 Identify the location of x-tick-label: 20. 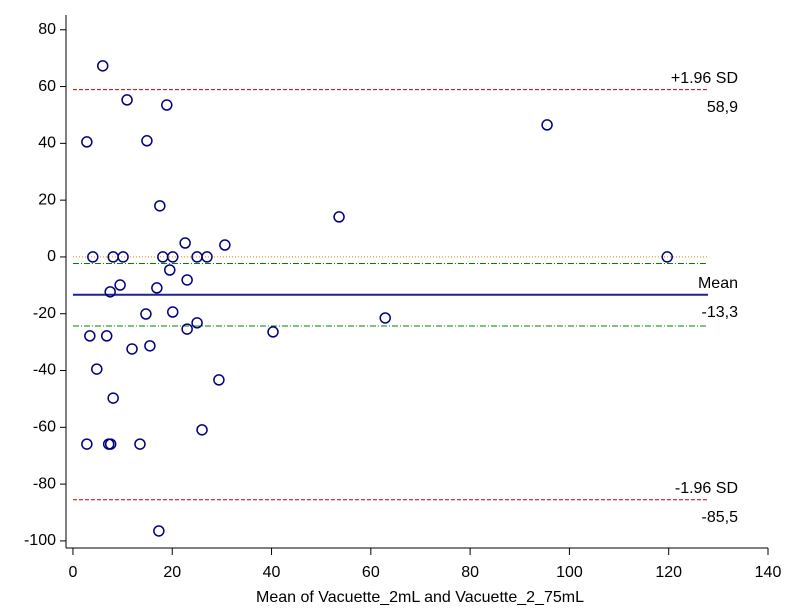
(172, 572).